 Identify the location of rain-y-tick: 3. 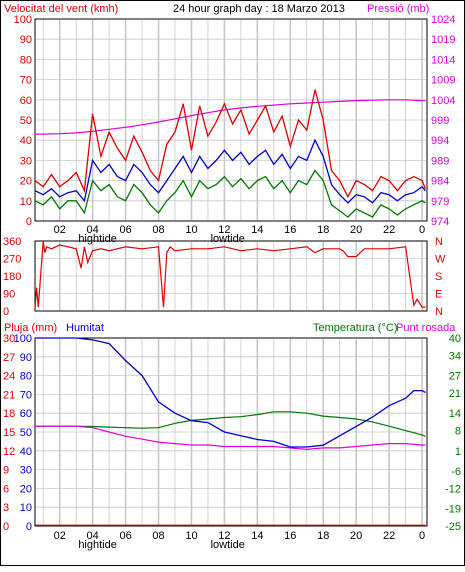
(6, 508).